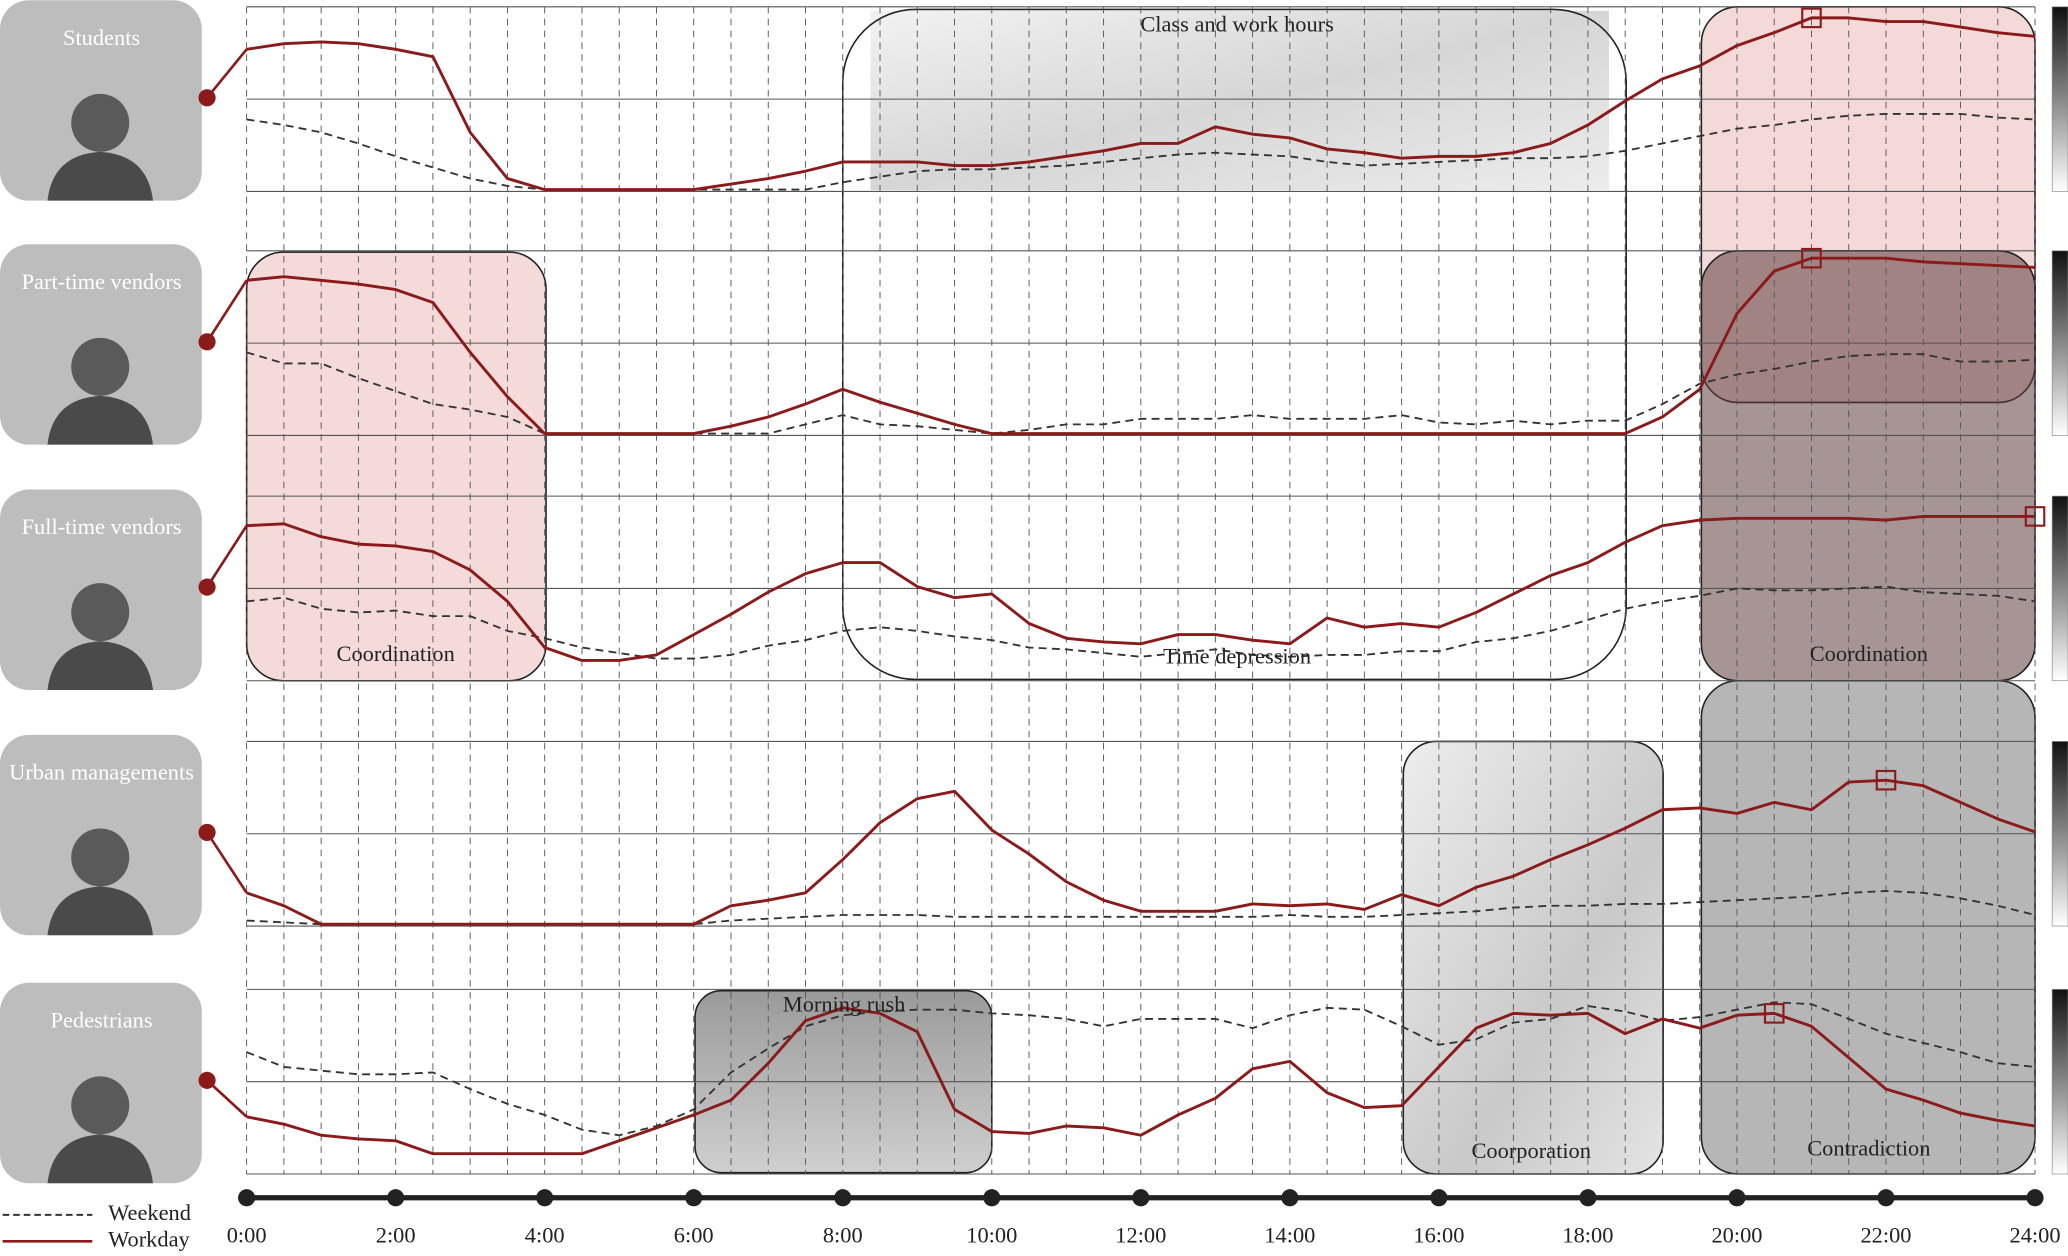  Describe the element at coordinates (1868, 1147) in the screenshot. I see `annotation: Contradiction` at that location.